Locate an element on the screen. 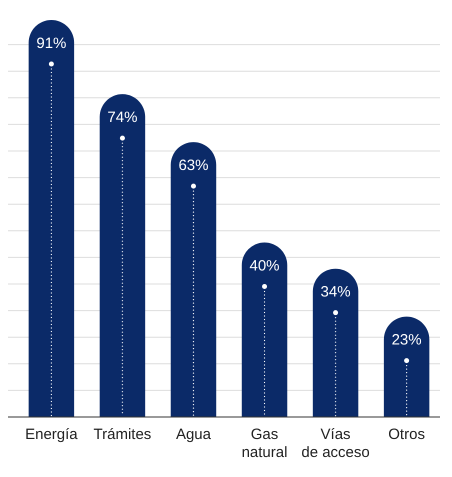 This screenshot has width=452, height=477. data-label: 40% is located at coordinates (265, 265).